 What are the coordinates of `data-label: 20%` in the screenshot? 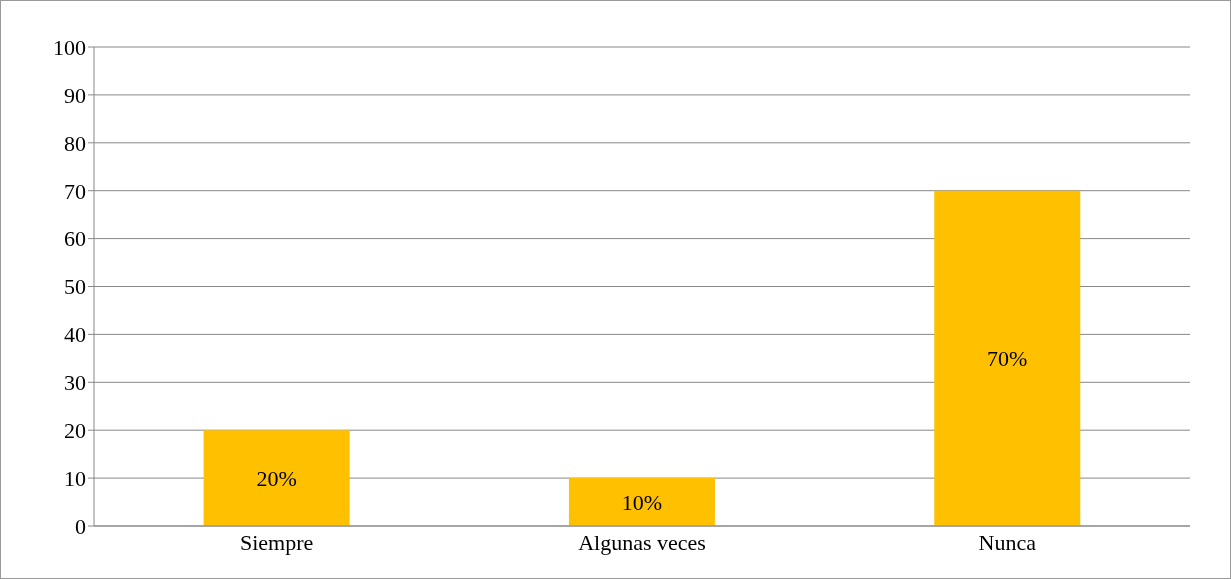 It's located at (276, 478).